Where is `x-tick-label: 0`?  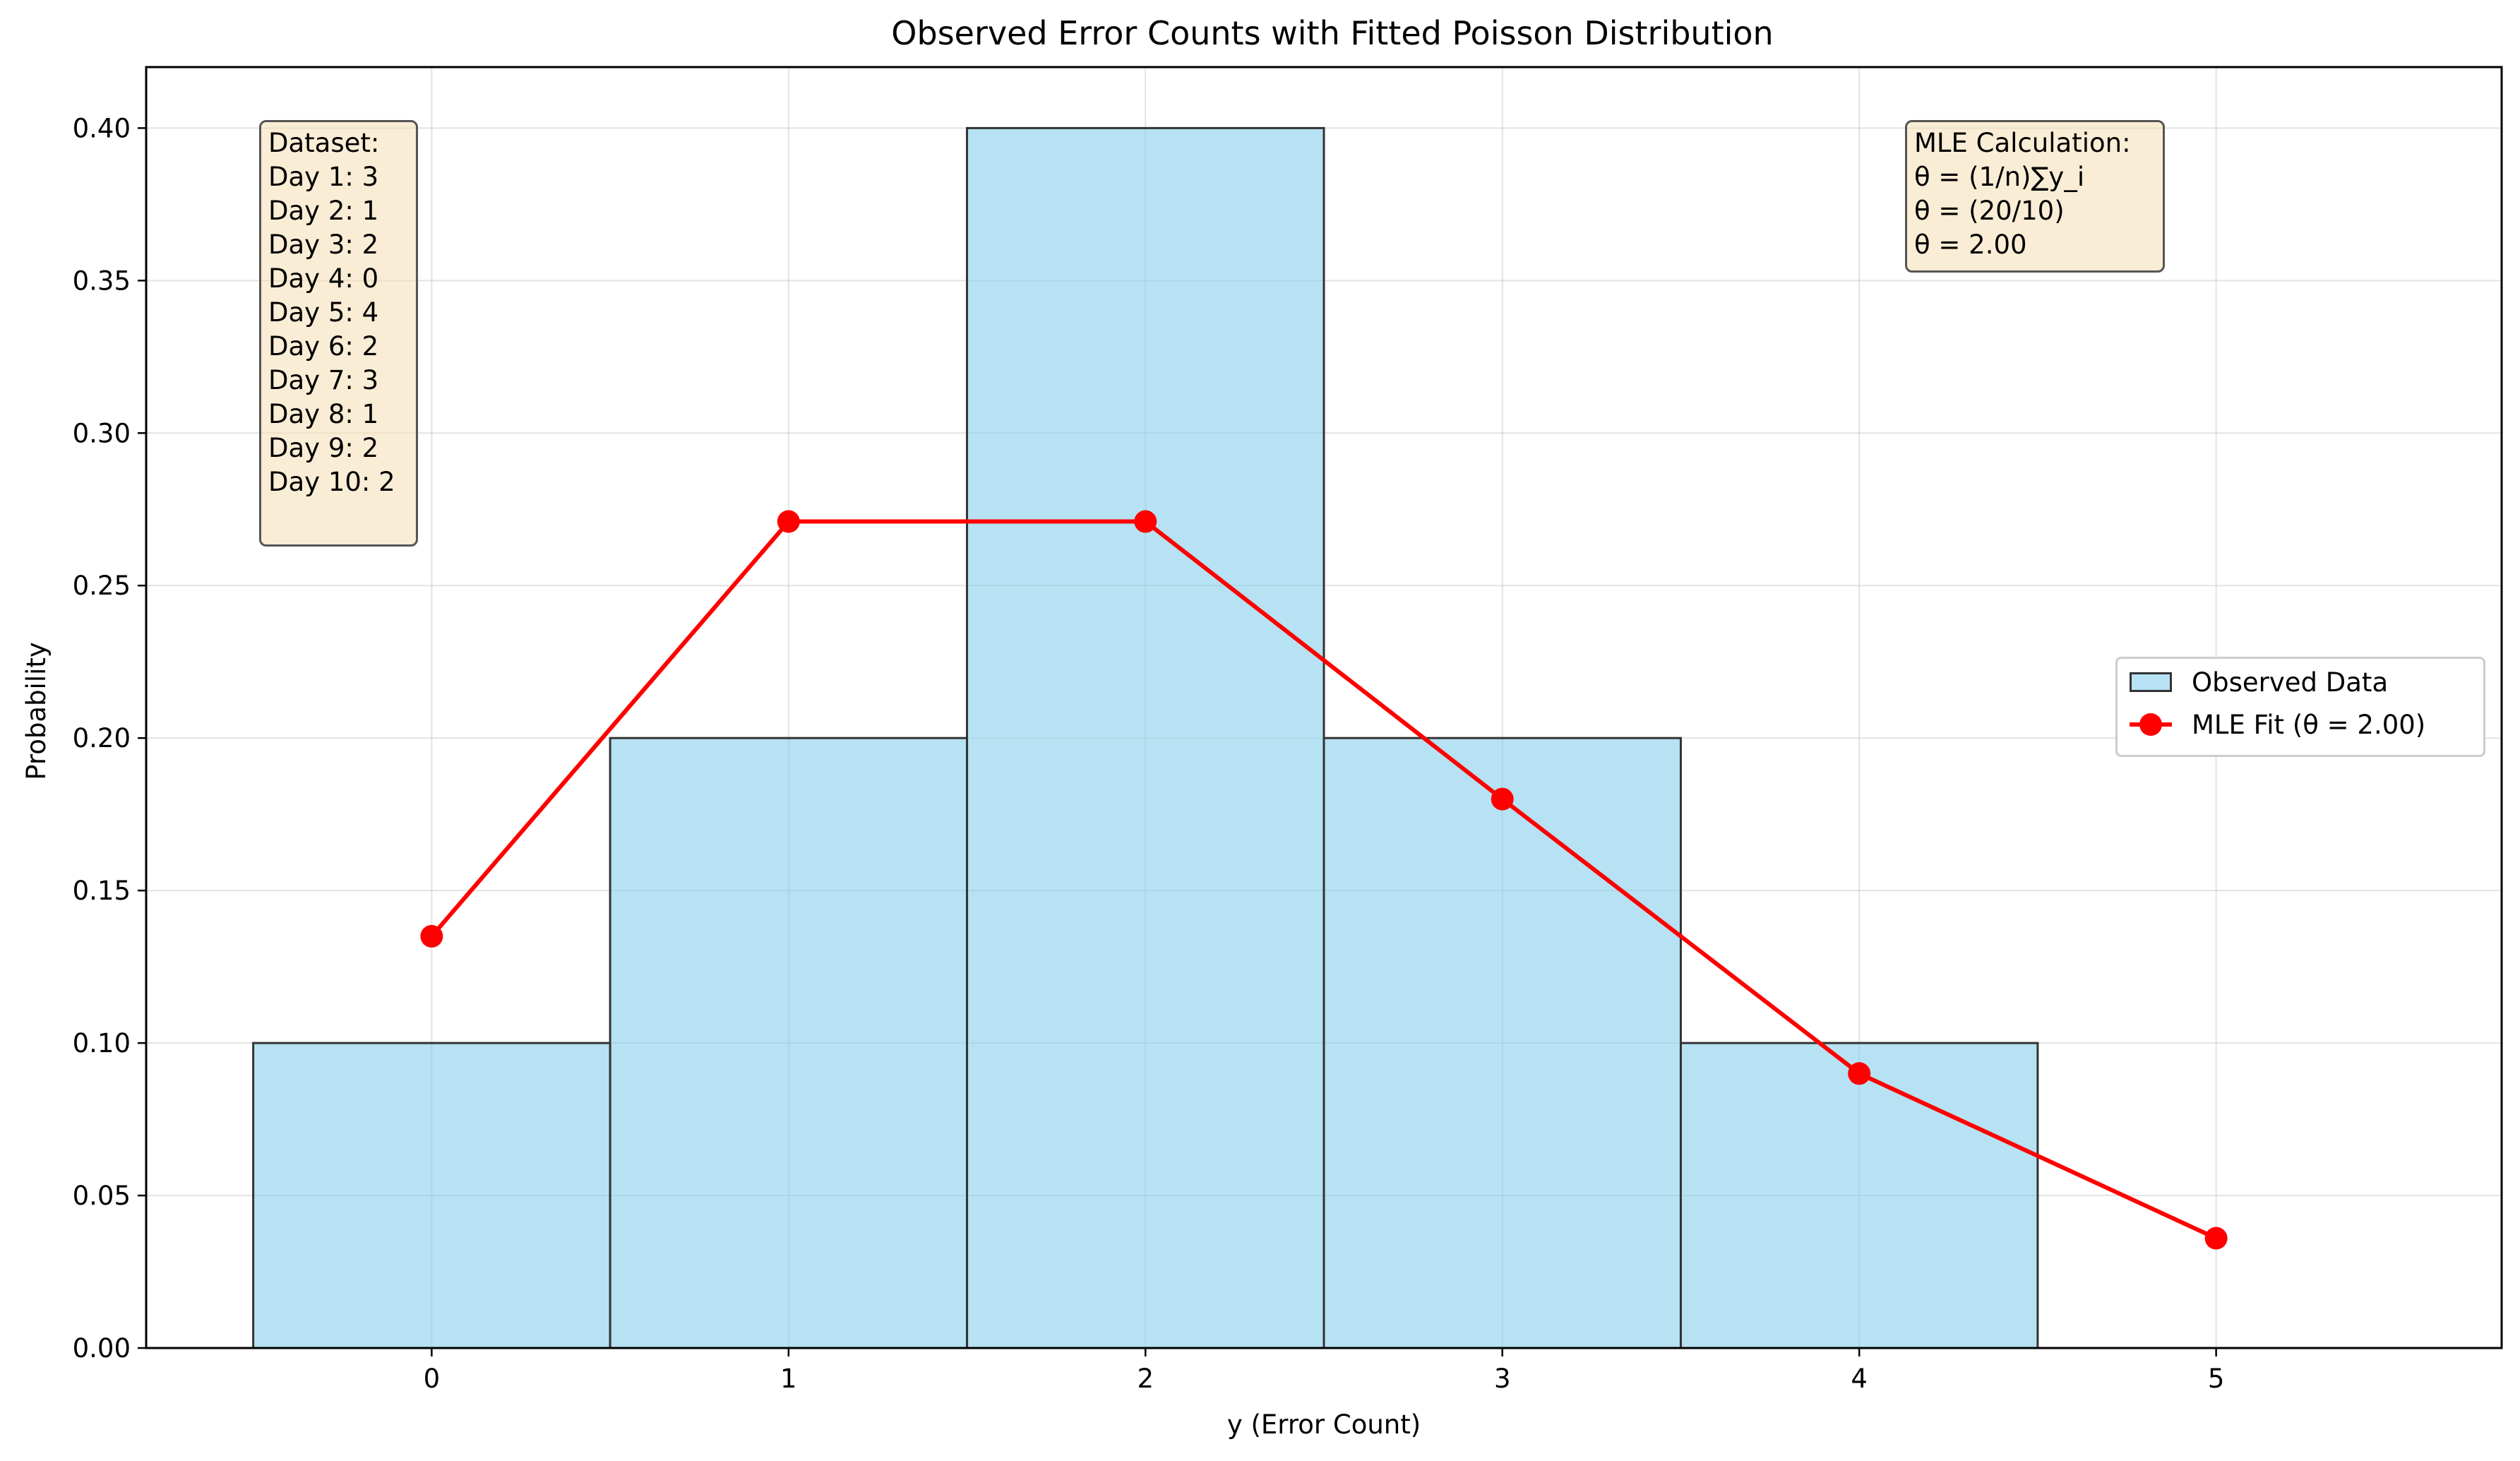 x-tick-label: 0 is located at coordinates (433, 1379).